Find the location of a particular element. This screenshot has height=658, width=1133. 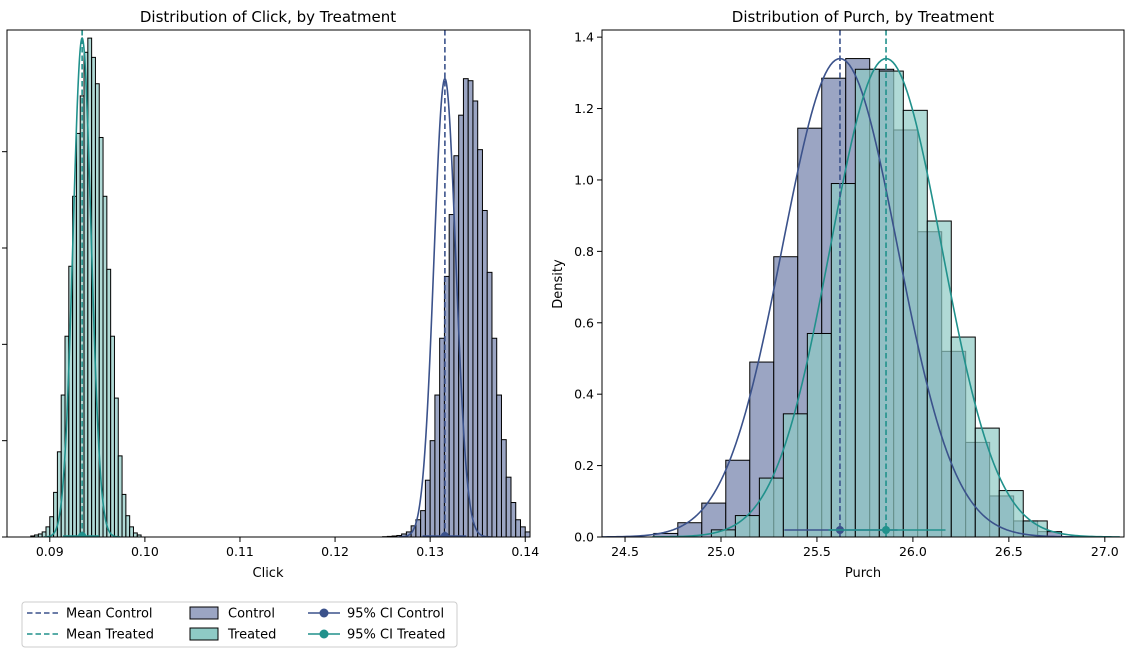

legend-item-mean-treated: Mean Treated is located at coordinates (90, 635).